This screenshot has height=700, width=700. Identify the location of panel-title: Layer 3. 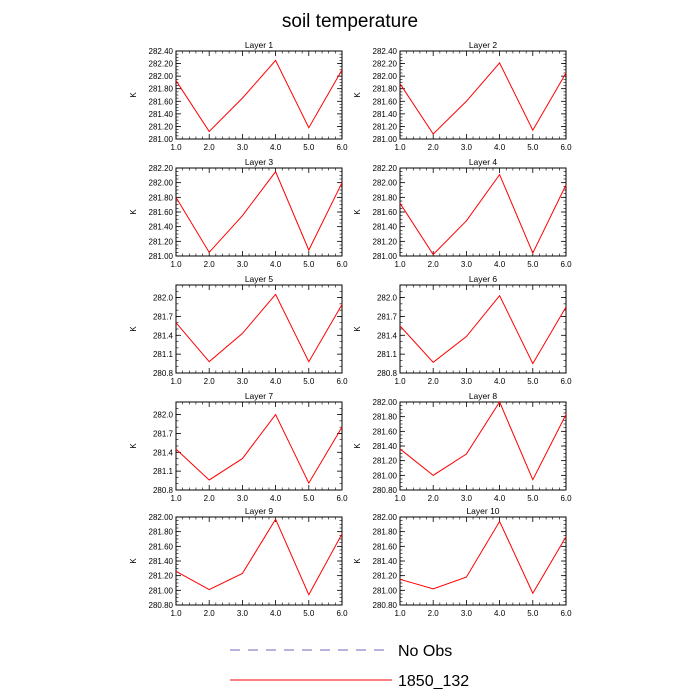
(259, 162).